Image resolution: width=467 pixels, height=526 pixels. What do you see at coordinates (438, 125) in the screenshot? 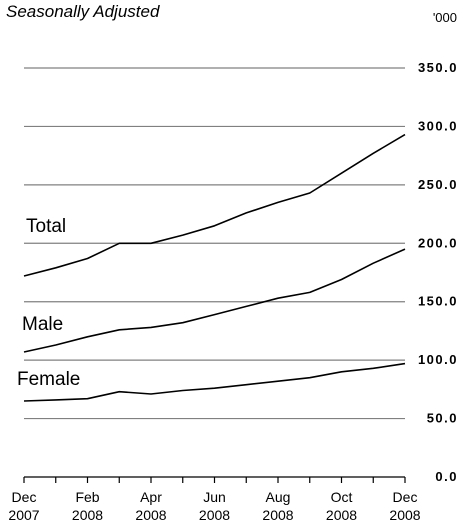
I see `y-tick-label: 300.0` at bounding box center [438, 125].